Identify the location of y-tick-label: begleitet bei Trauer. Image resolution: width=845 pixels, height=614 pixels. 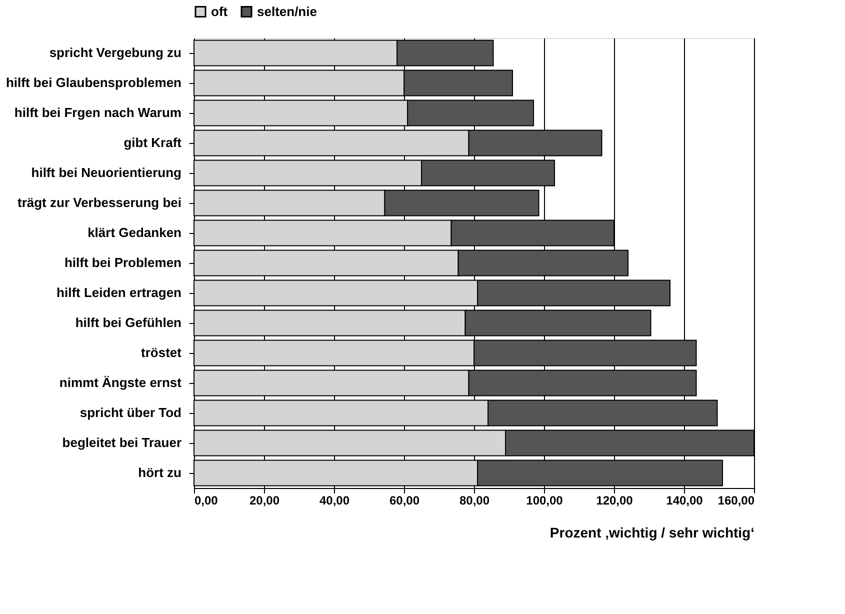
(122, 442).